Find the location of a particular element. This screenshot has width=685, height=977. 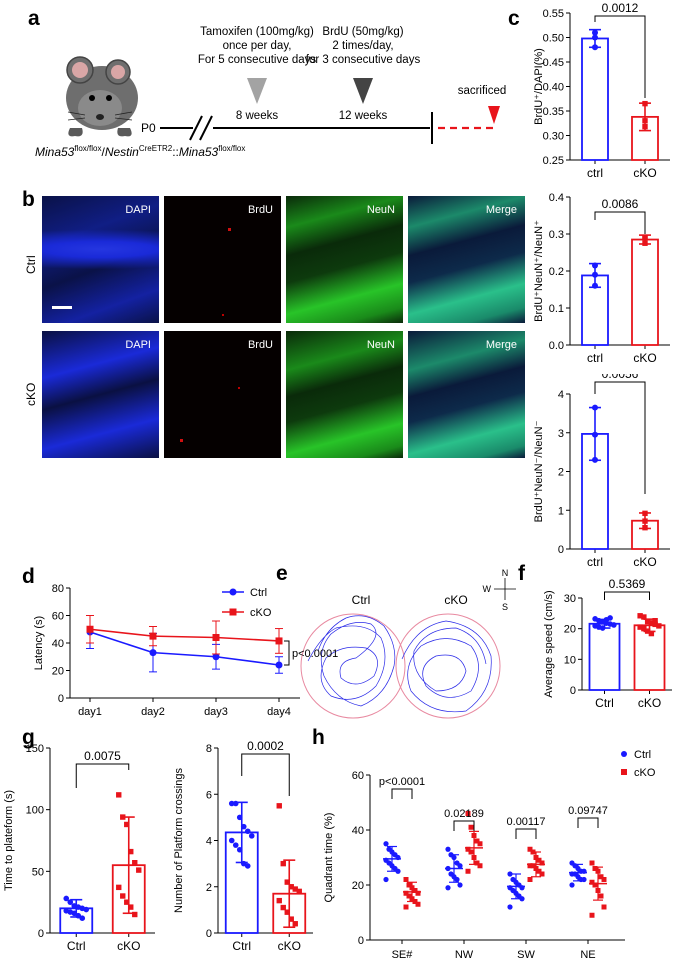

micro-label: BrdU is located at coordinates (260, 345).